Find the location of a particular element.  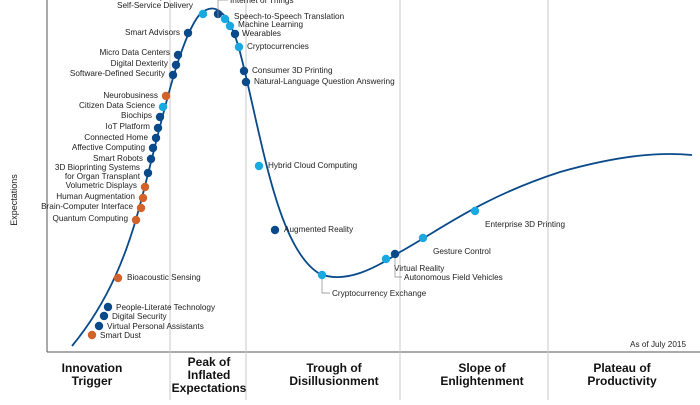

phase-label-5: Plateau of Productivity is located at coordinates (622, 374).